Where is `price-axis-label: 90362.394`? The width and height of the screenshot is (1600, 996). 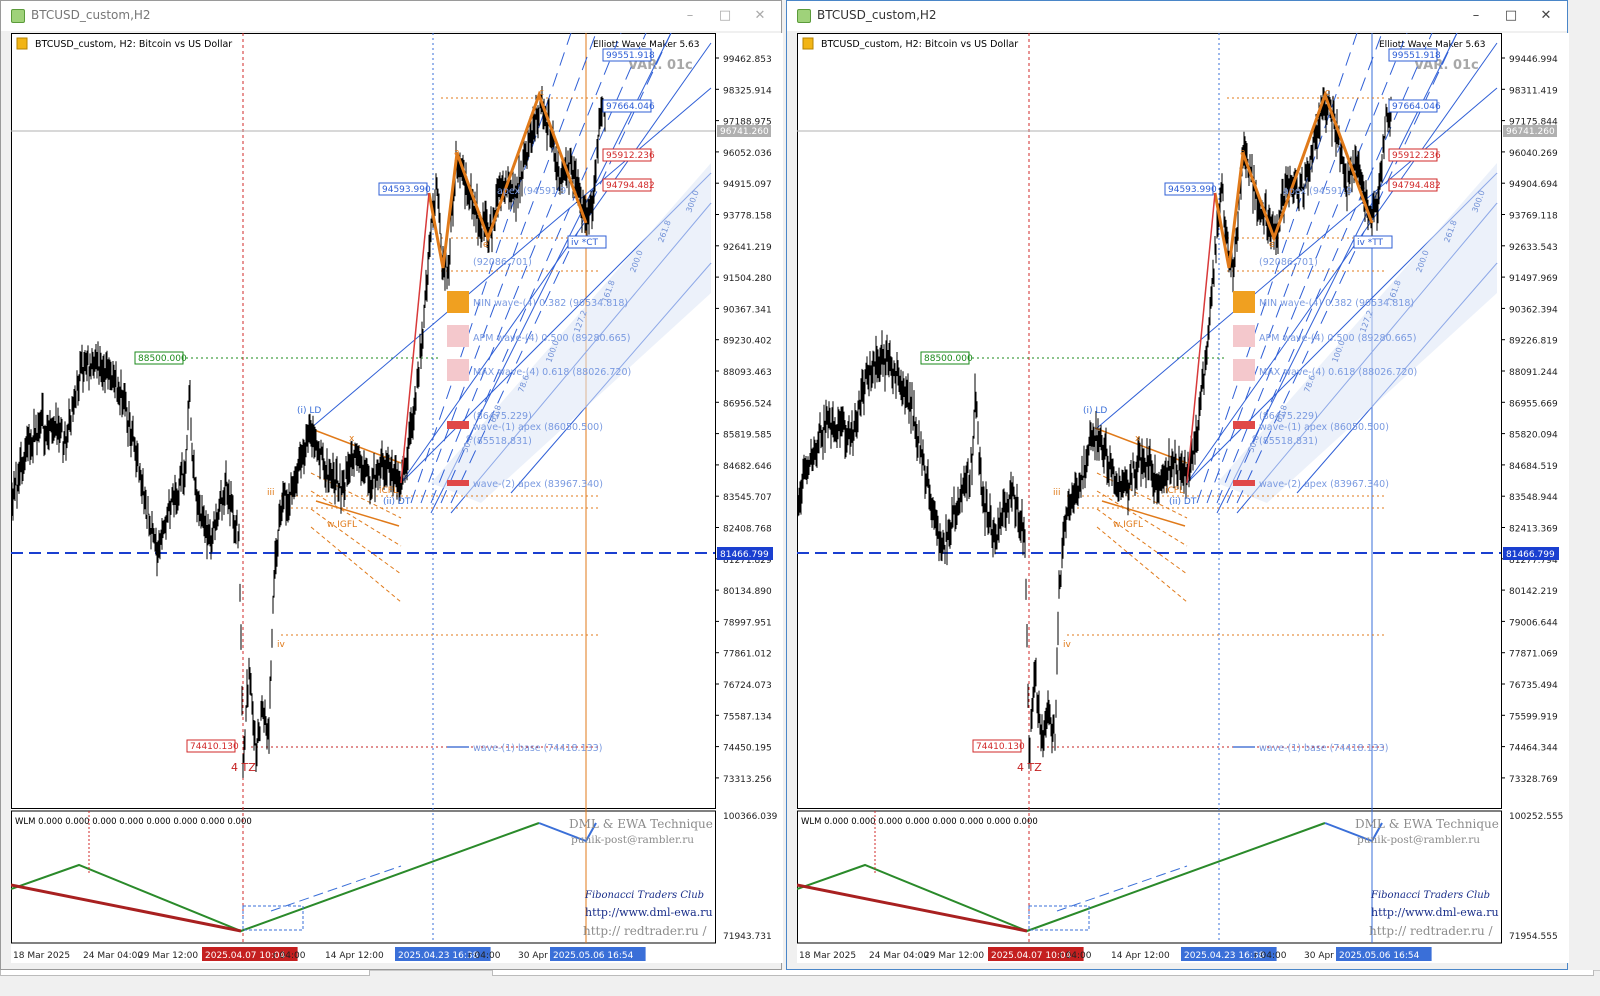 price-axis-label: 90362.394 is located at coordinates (1533, 310).